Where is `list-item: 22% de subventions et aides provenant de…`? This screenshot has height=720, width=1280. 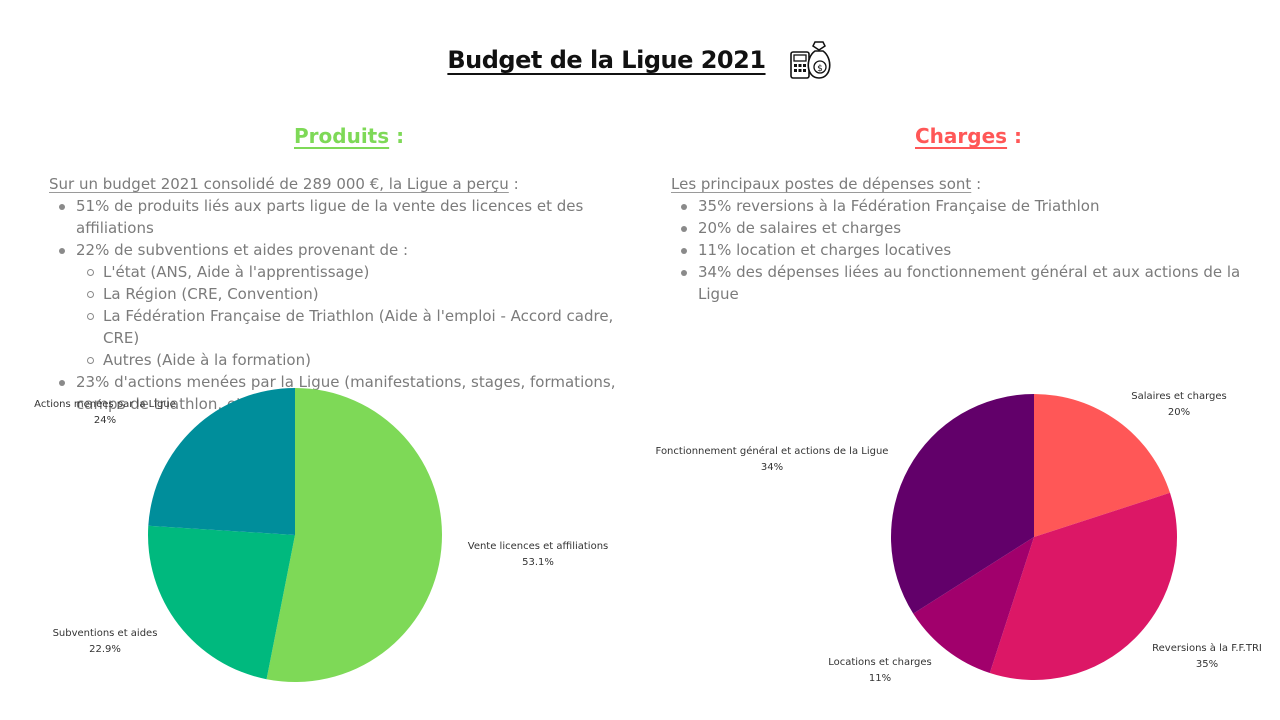
list-item: 22% de subventions et aides provenant de… is located at coordinates (344, 250).